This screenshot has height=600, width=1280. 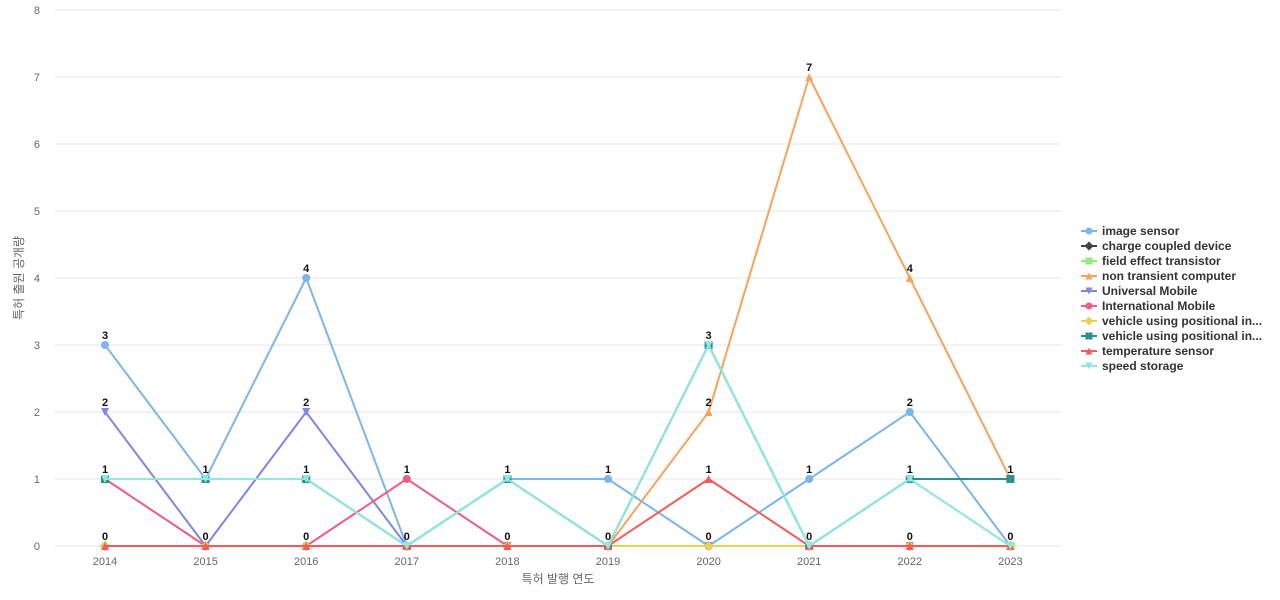 What do you see at coordinates (306, 562) in the screenshot?
I see `x-tick-label: 2016` at bounding box center [306, 562].